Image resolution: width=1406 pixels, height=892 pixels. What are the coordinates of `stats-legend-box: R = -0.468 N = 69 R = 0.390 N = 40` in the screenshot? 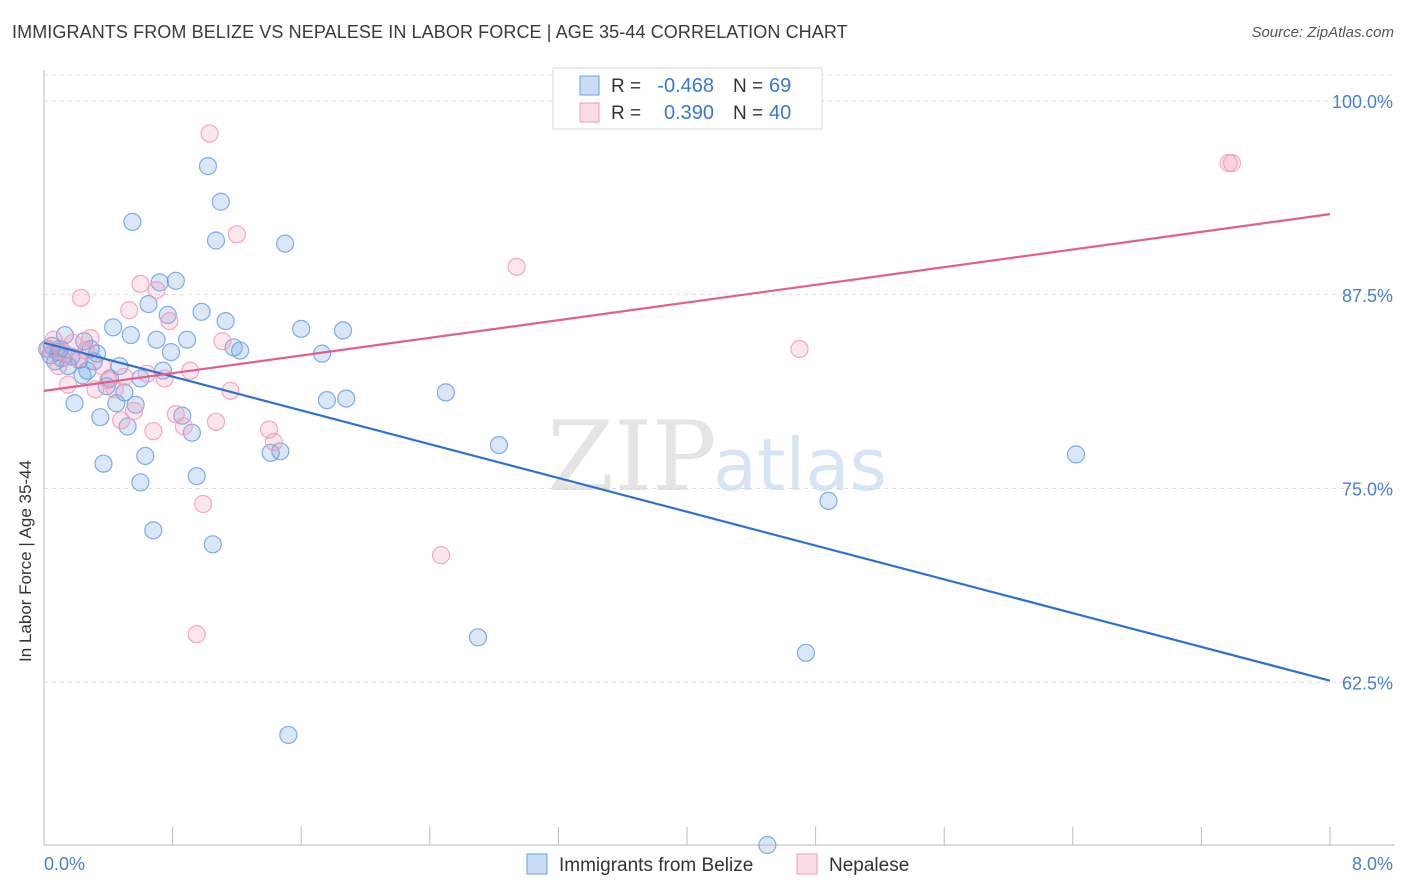 It's located at (687, 98).